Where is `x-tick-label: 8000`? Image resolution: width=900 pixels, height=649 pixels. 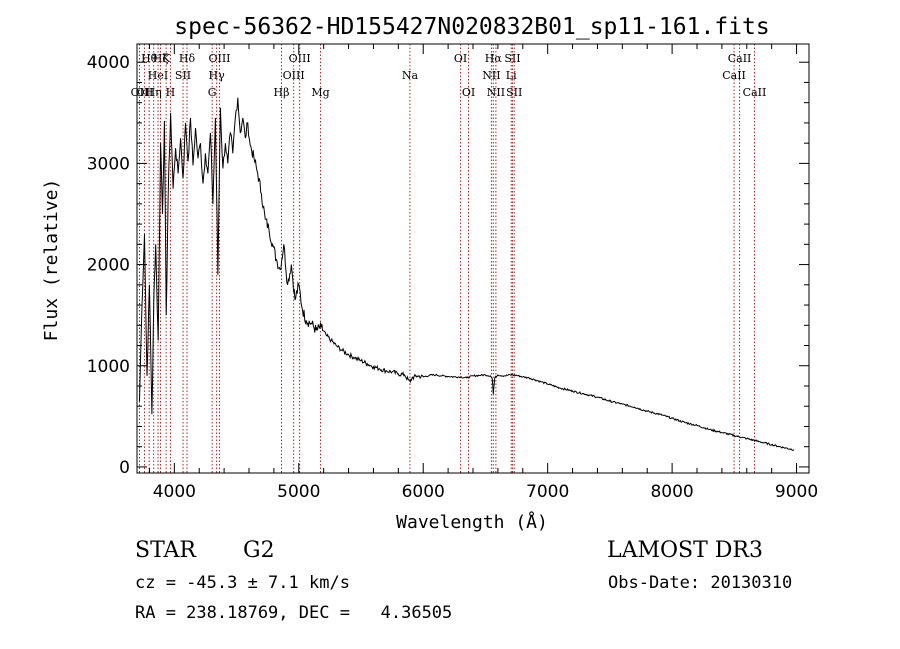
x-tick-label: 8000 is located at coordinates (671, 492).